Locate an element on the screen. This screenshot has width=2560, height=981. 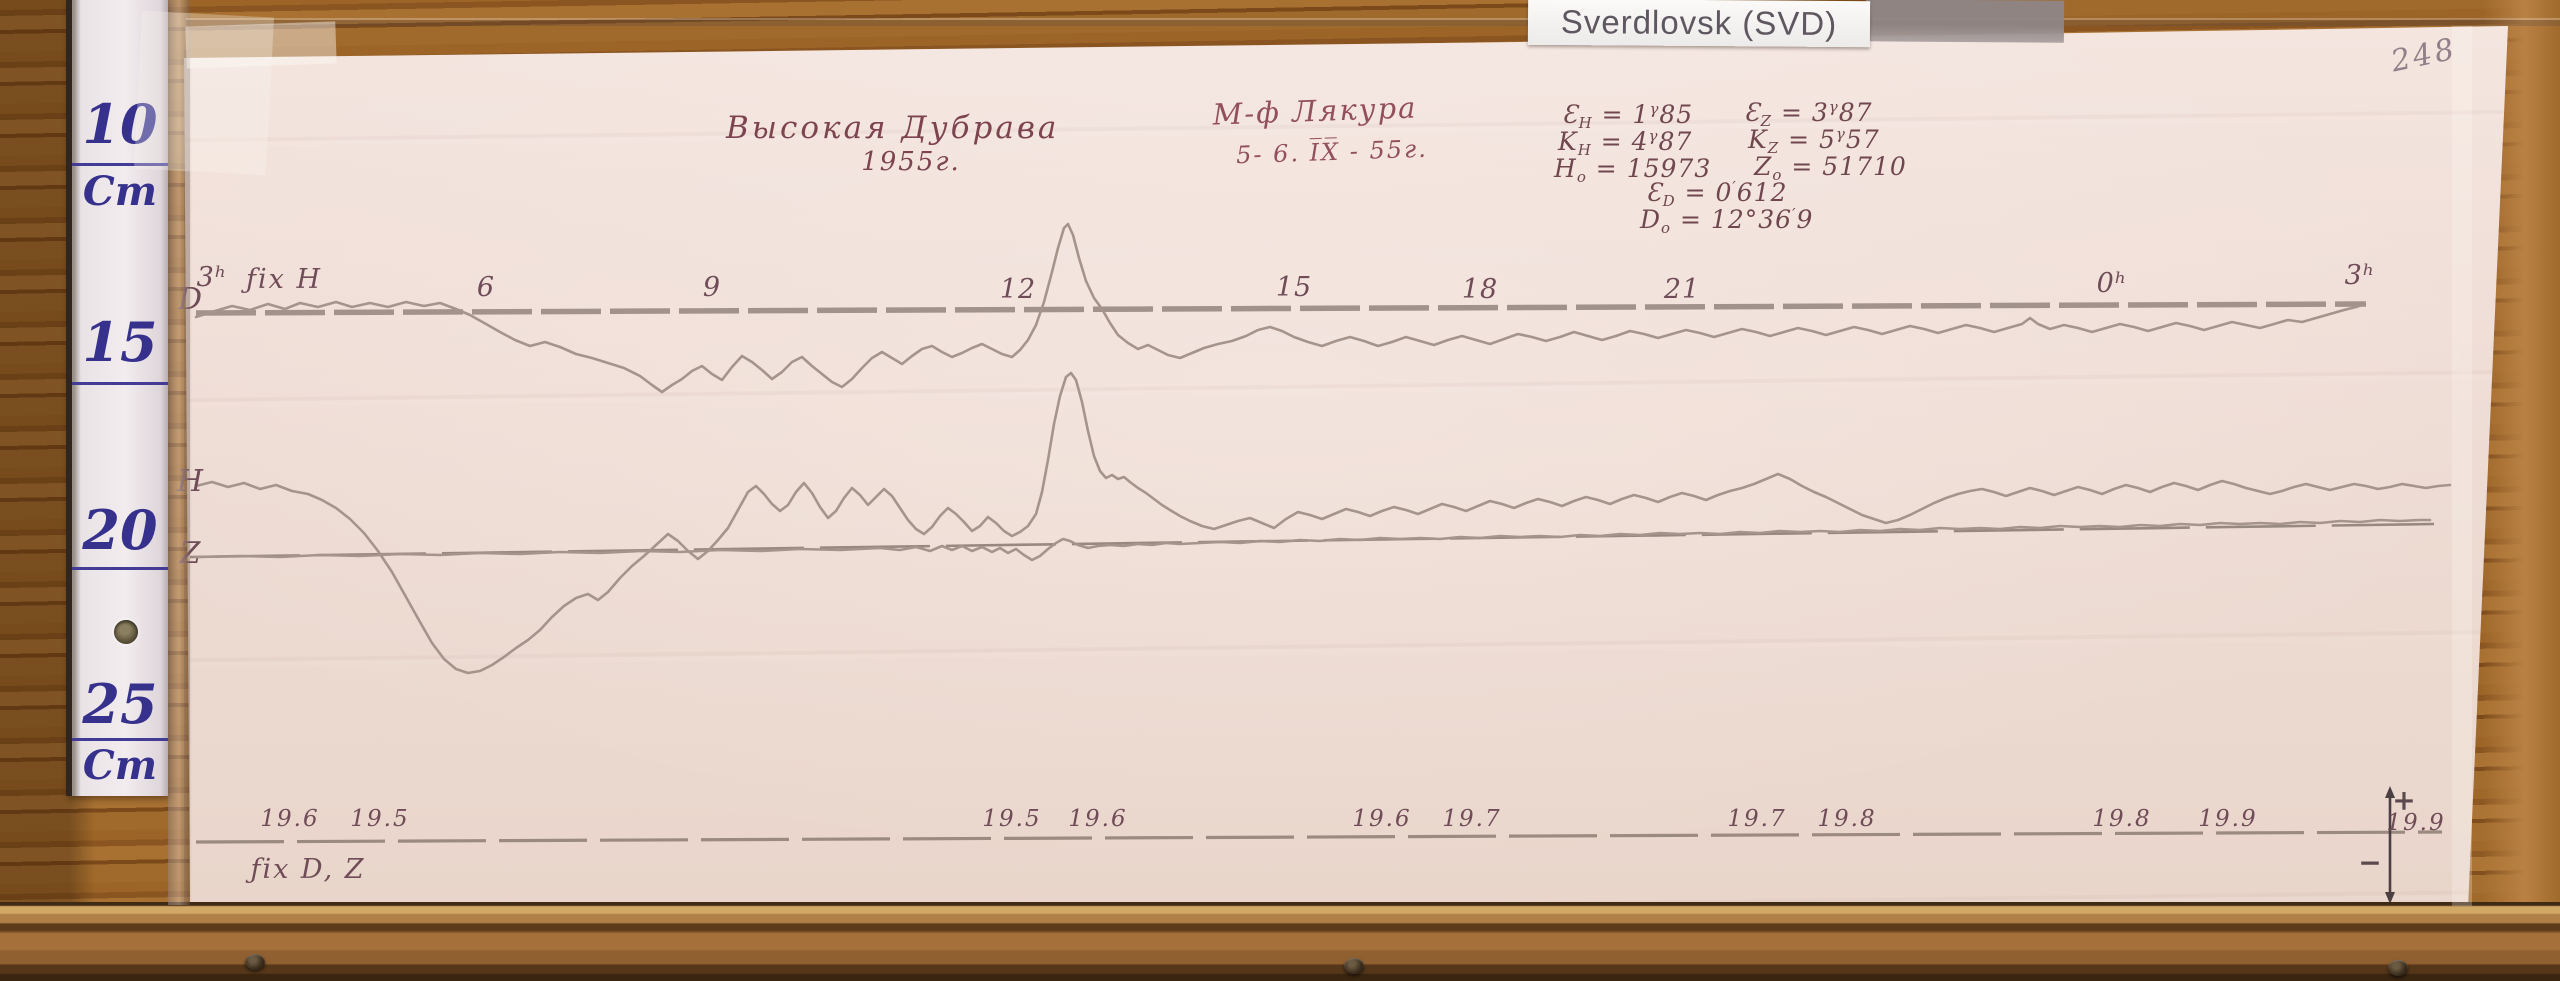
plastic-sheet-edge is located at coordinates (179, 452).